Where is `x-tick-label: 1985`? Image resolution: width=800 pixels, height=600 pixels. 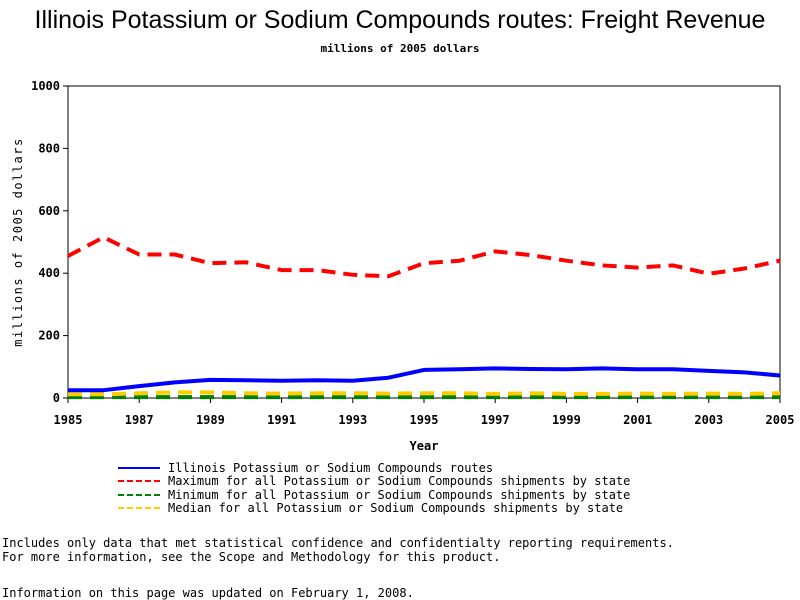
x-tick-label: 1985 is located at coordinates (68, 420).